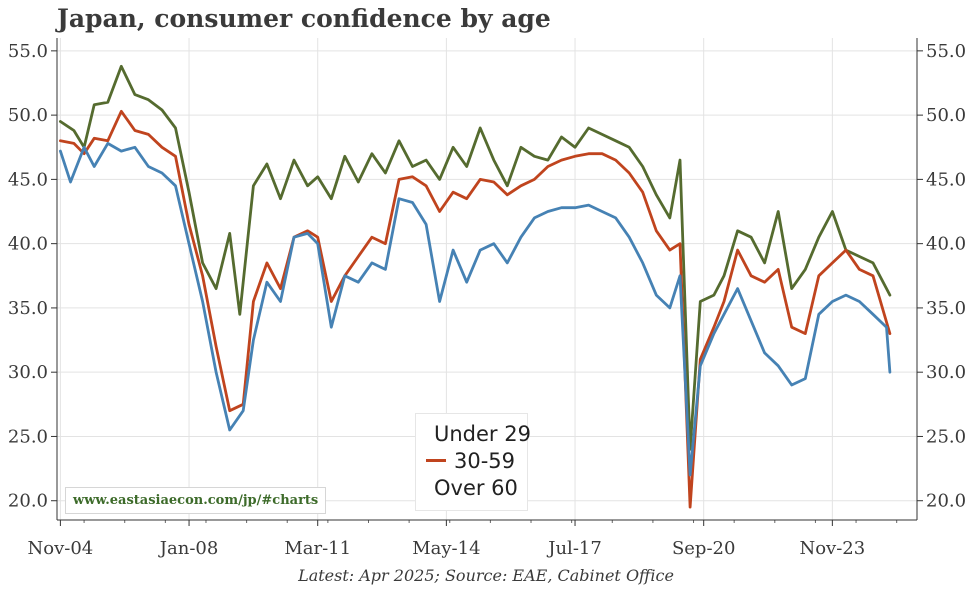 The width and height of the screenshot is (972, 589). I want to click on y-tick-label-left: 55.0, so click(28, 51).